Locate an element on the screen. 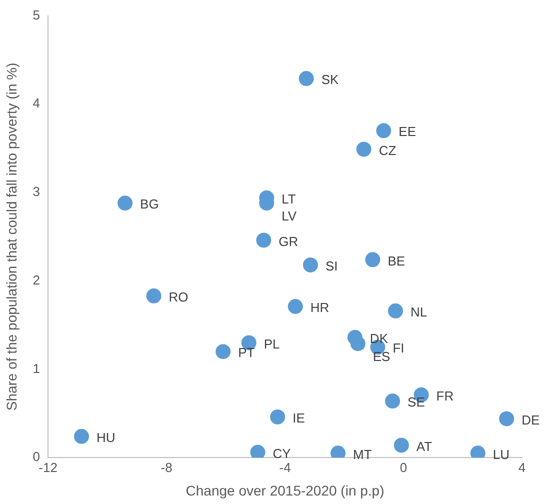 The image size is (550, 504). annotation: FR is located at coordinates (445, 396).